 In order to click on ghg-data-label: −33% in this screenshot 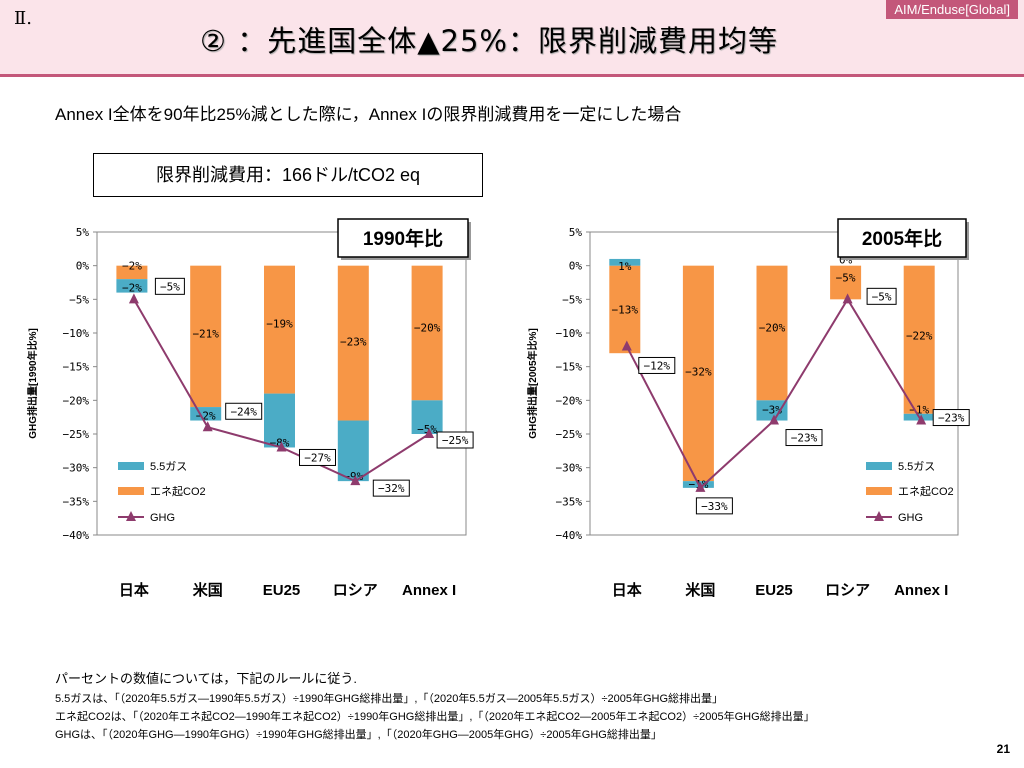, I will do `click(714, 506)`.